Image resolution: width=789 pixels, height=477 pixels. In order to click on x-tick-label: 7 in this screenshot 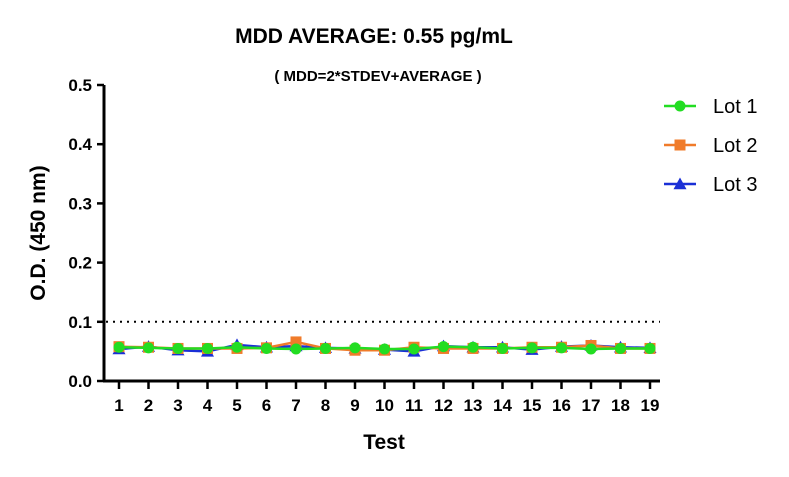, I will do `click(295, 405)`.